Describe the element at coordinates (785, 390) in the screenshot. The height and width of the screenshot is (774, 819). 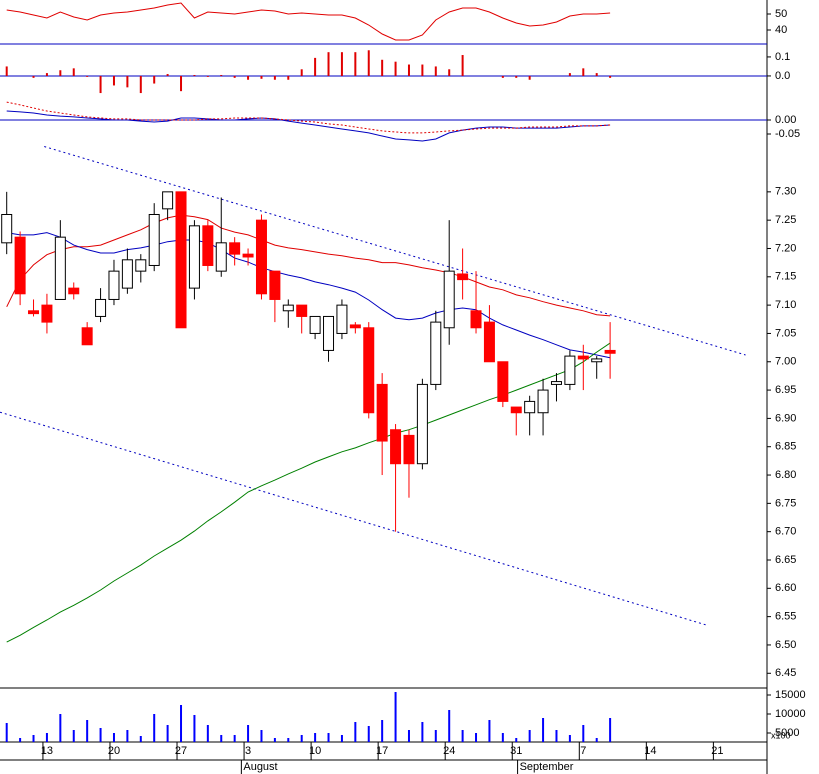
I see `y-tick-label: 6.95` at that location.